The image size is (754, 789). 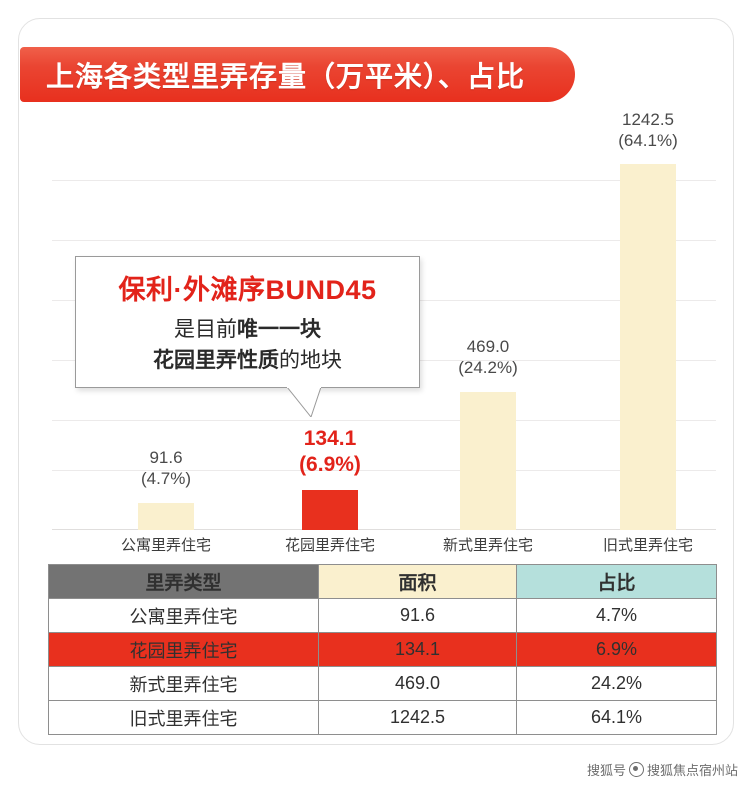 I want to click on bar-xinshi, so click(x=488, y=461).